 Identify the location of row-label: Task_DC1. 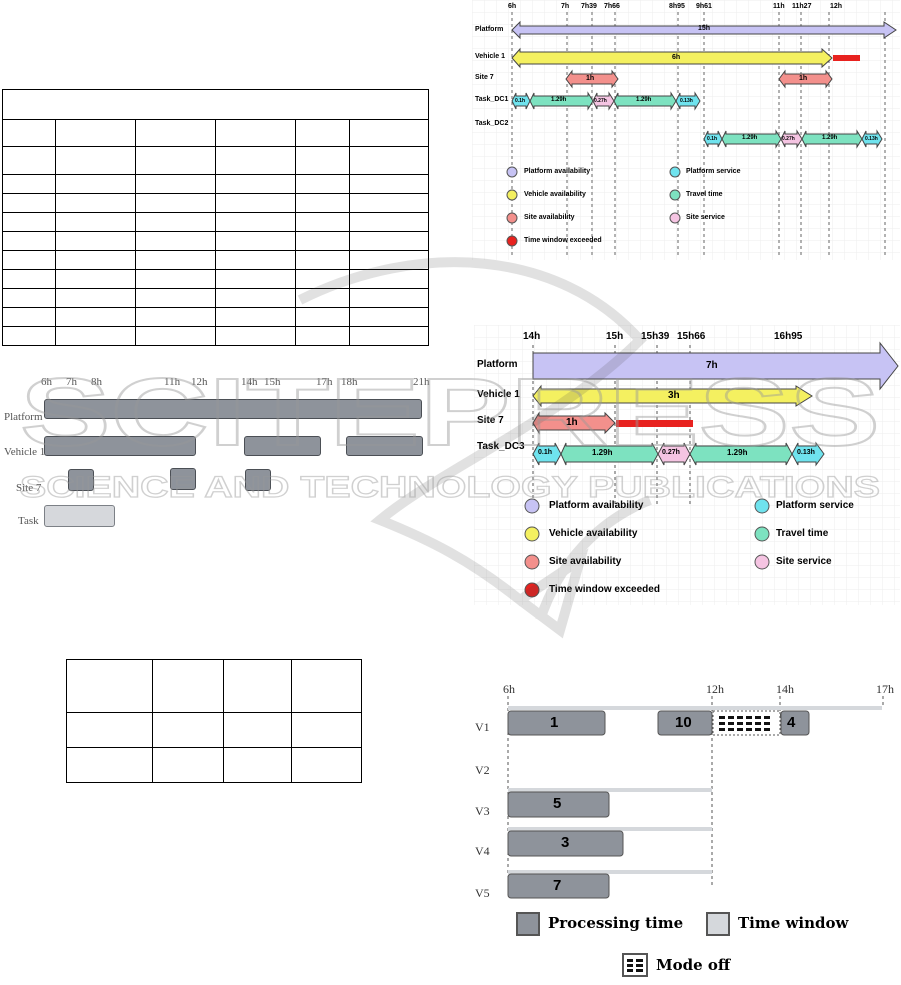
(492, 99).